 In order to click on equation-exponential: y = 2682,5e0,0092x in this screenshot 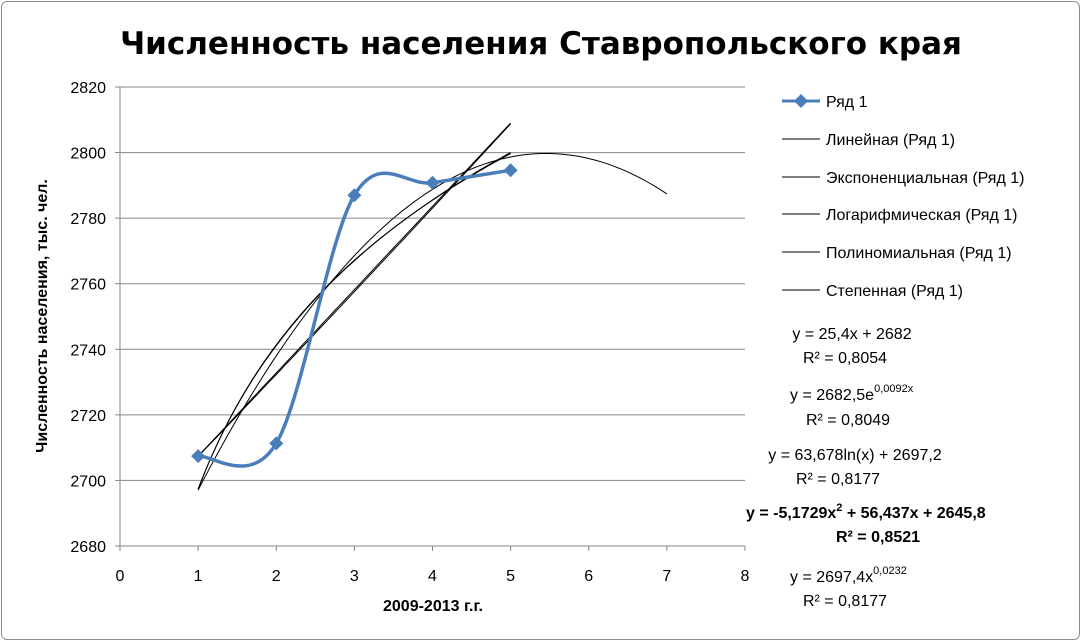, I will do `click(852, 393)`.